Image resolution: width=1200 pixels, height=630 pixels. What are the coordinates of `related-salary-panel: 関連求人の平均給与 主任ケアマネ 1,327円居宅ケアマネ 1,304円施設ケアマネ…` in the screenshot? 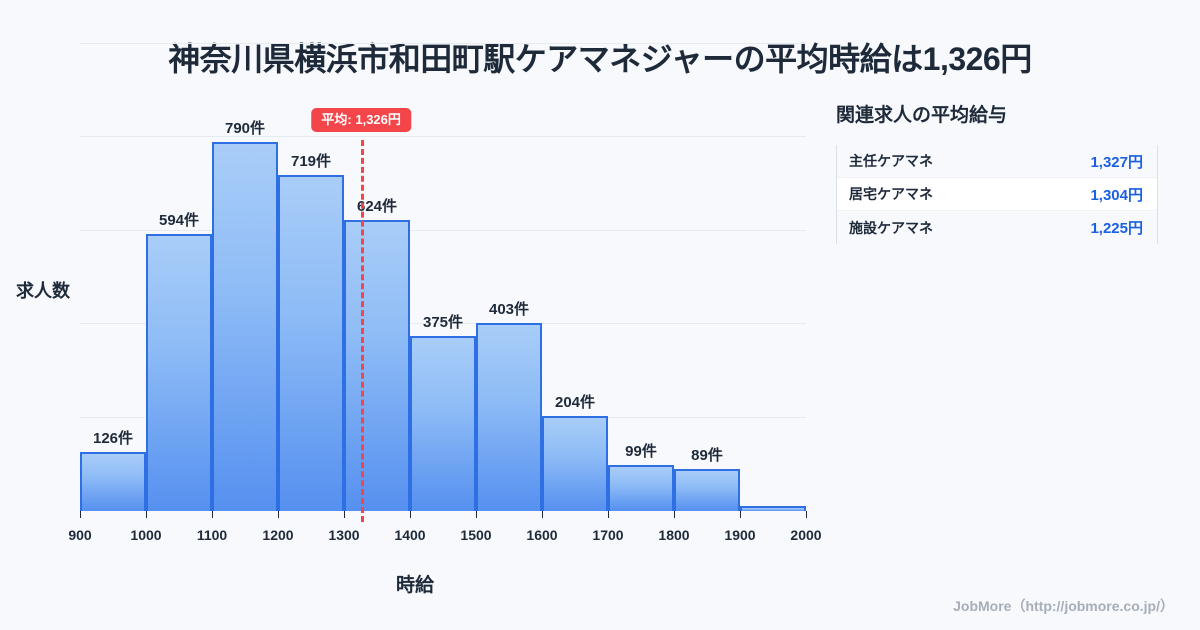 It's located at (1001, 172).